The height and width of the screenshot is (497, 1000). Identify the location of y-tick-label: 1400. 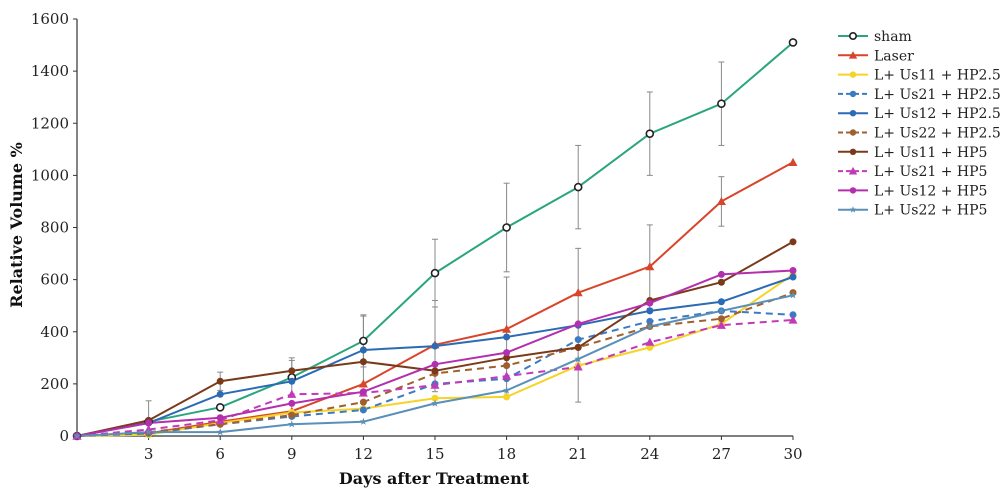
(50, 71).